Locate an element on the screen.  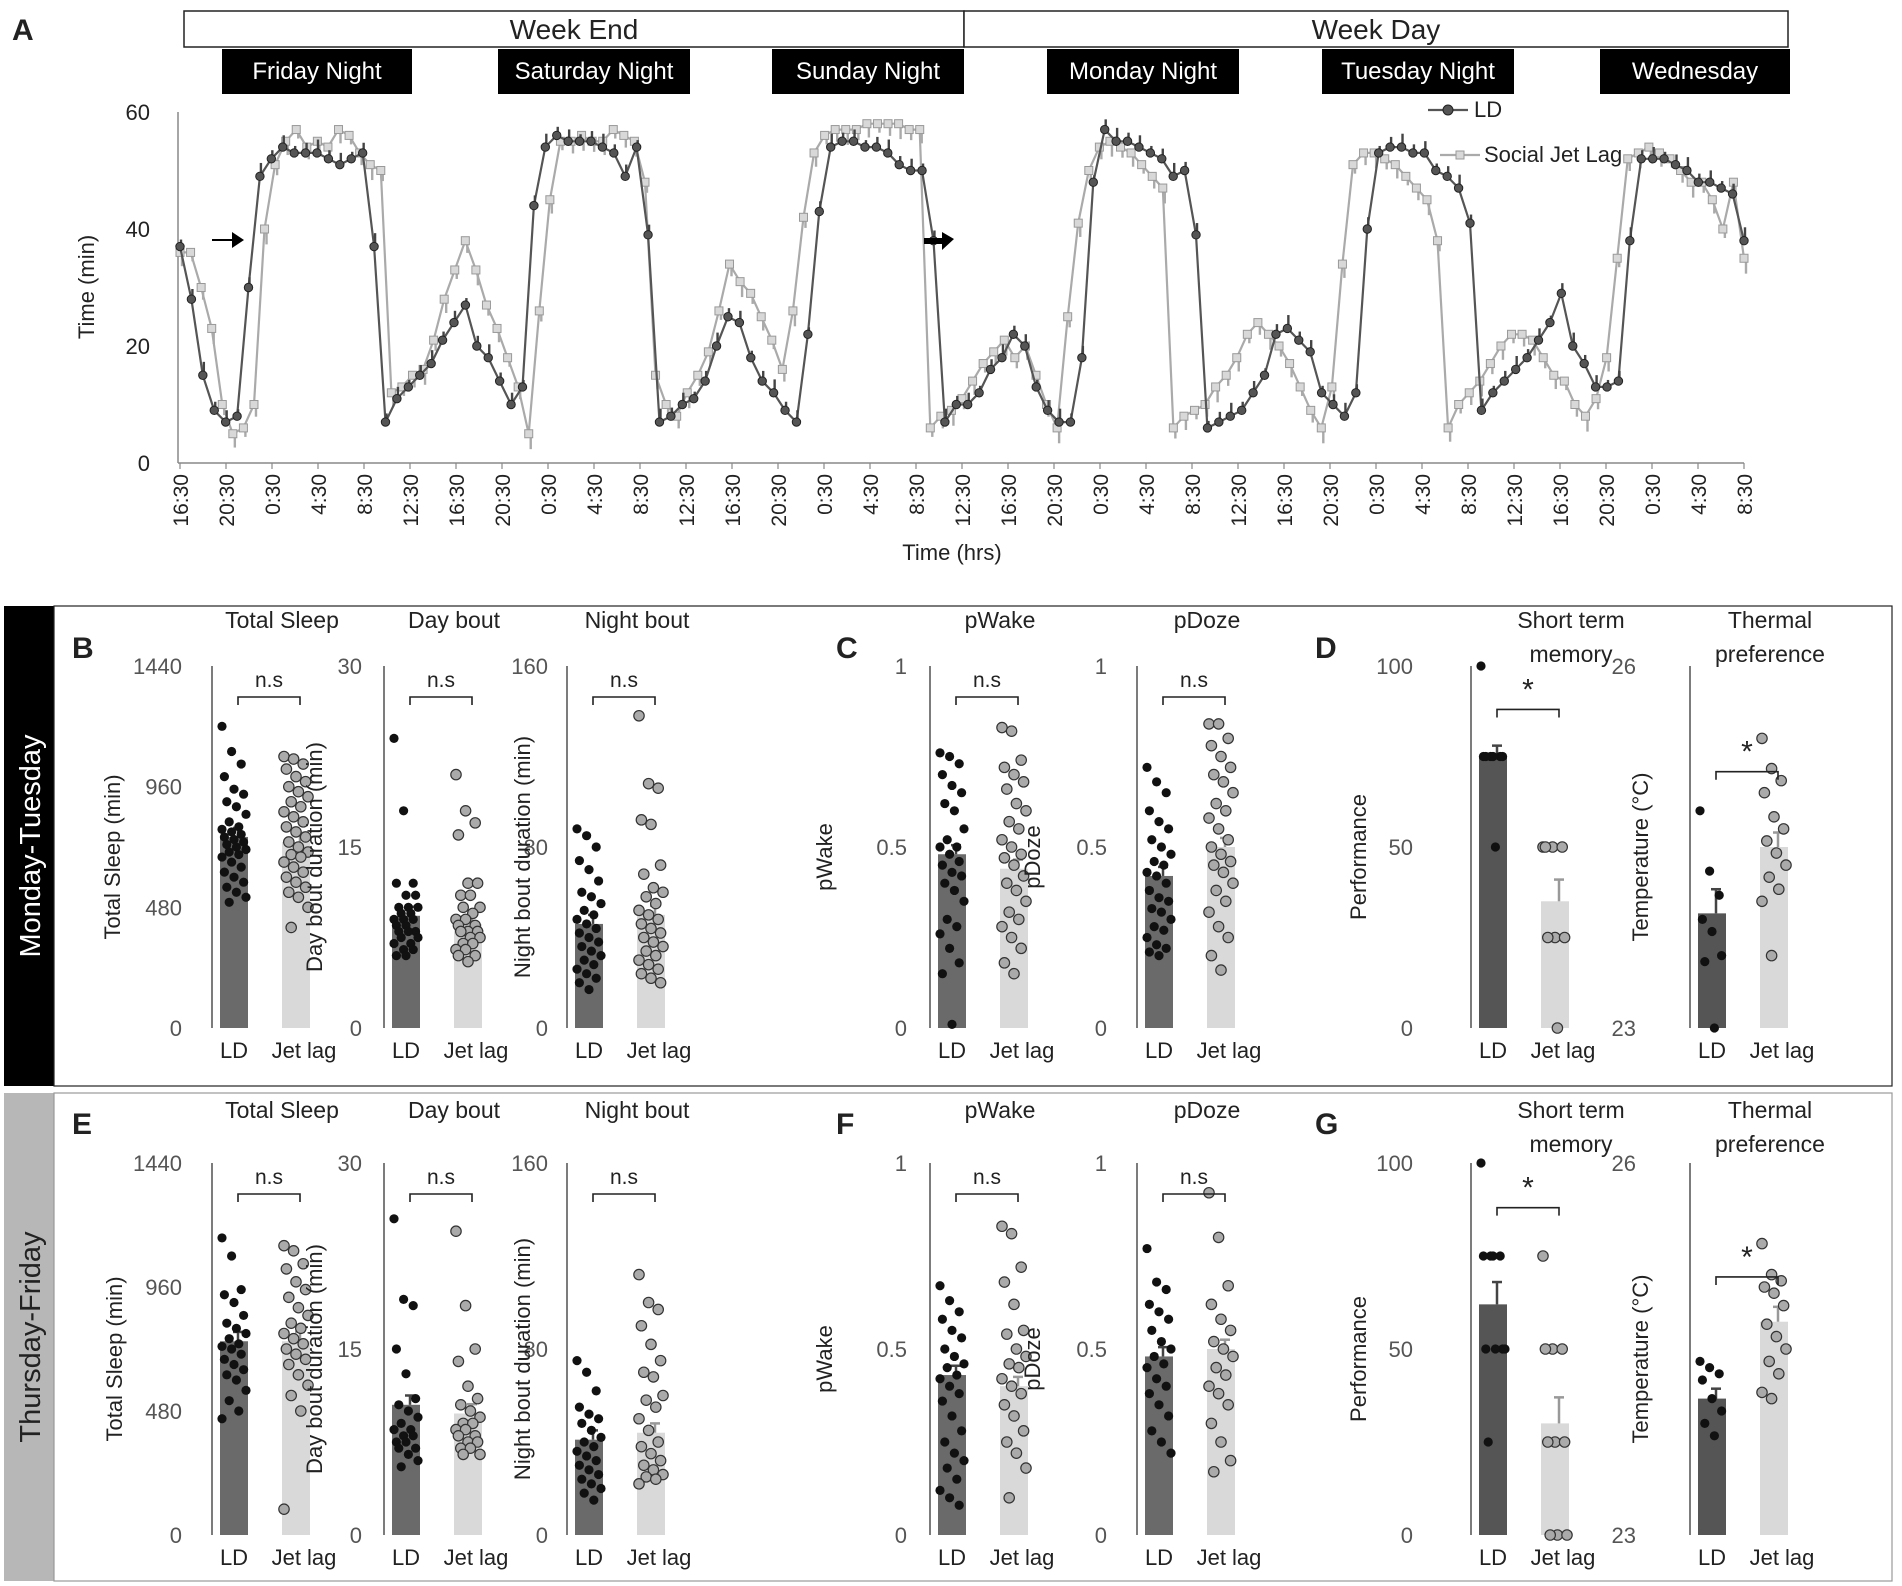
period-label-weekend: Week End is located at coordinates (574, 29).